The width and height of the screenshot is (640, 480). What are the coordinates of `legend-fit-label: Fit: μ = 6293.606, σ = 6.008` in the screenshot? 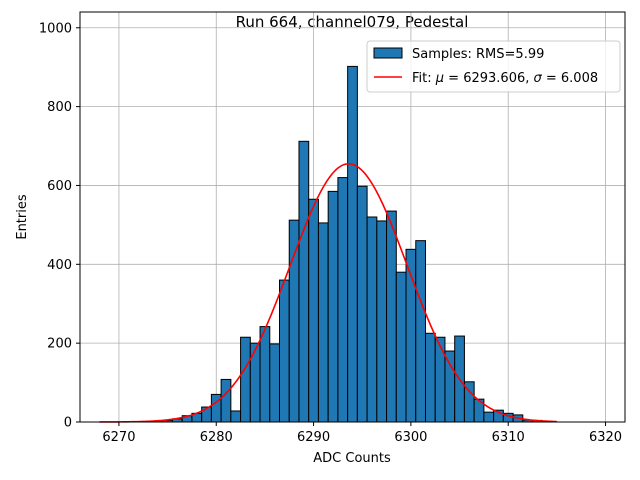 It's located at (505, 78).